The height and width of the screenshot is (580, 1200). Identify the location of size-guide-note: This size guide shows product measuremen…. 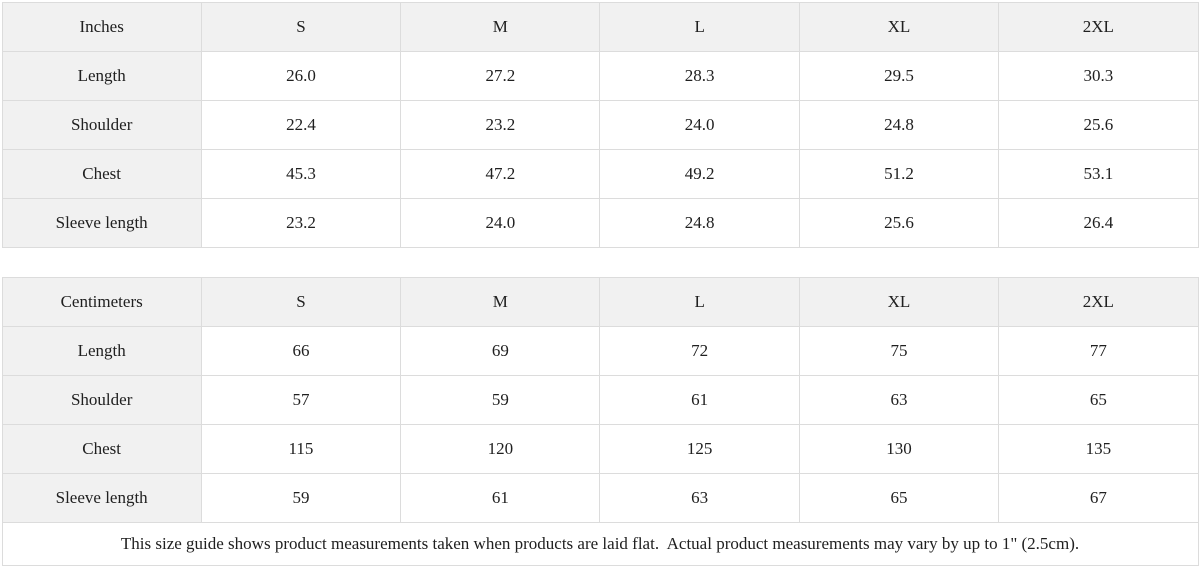
(600, 544).